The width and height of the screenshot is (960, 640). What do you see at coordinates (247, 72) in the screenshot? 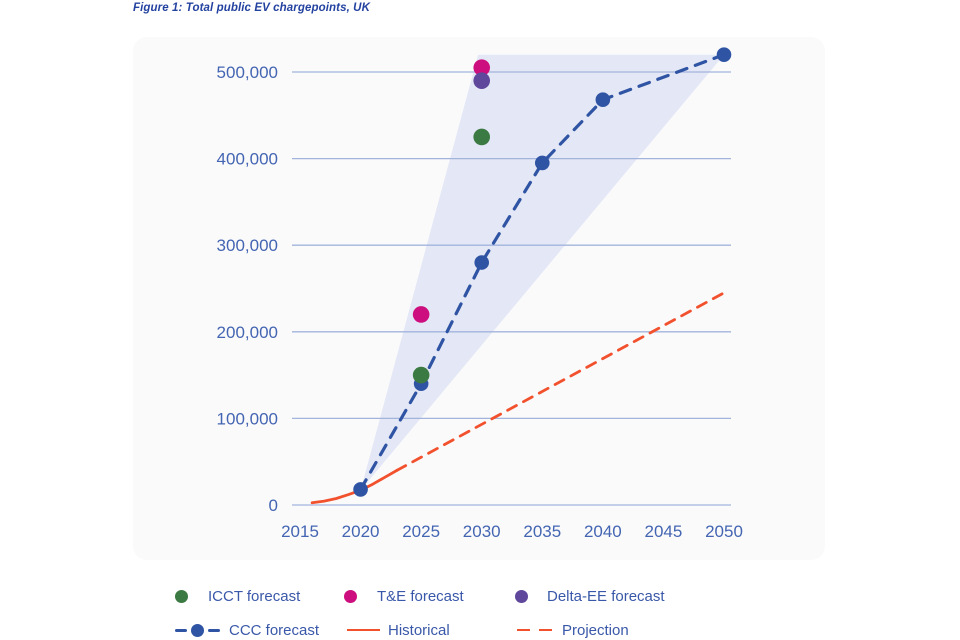
I see `y-tick-label: 500,000` at bounding box center [247, 72].